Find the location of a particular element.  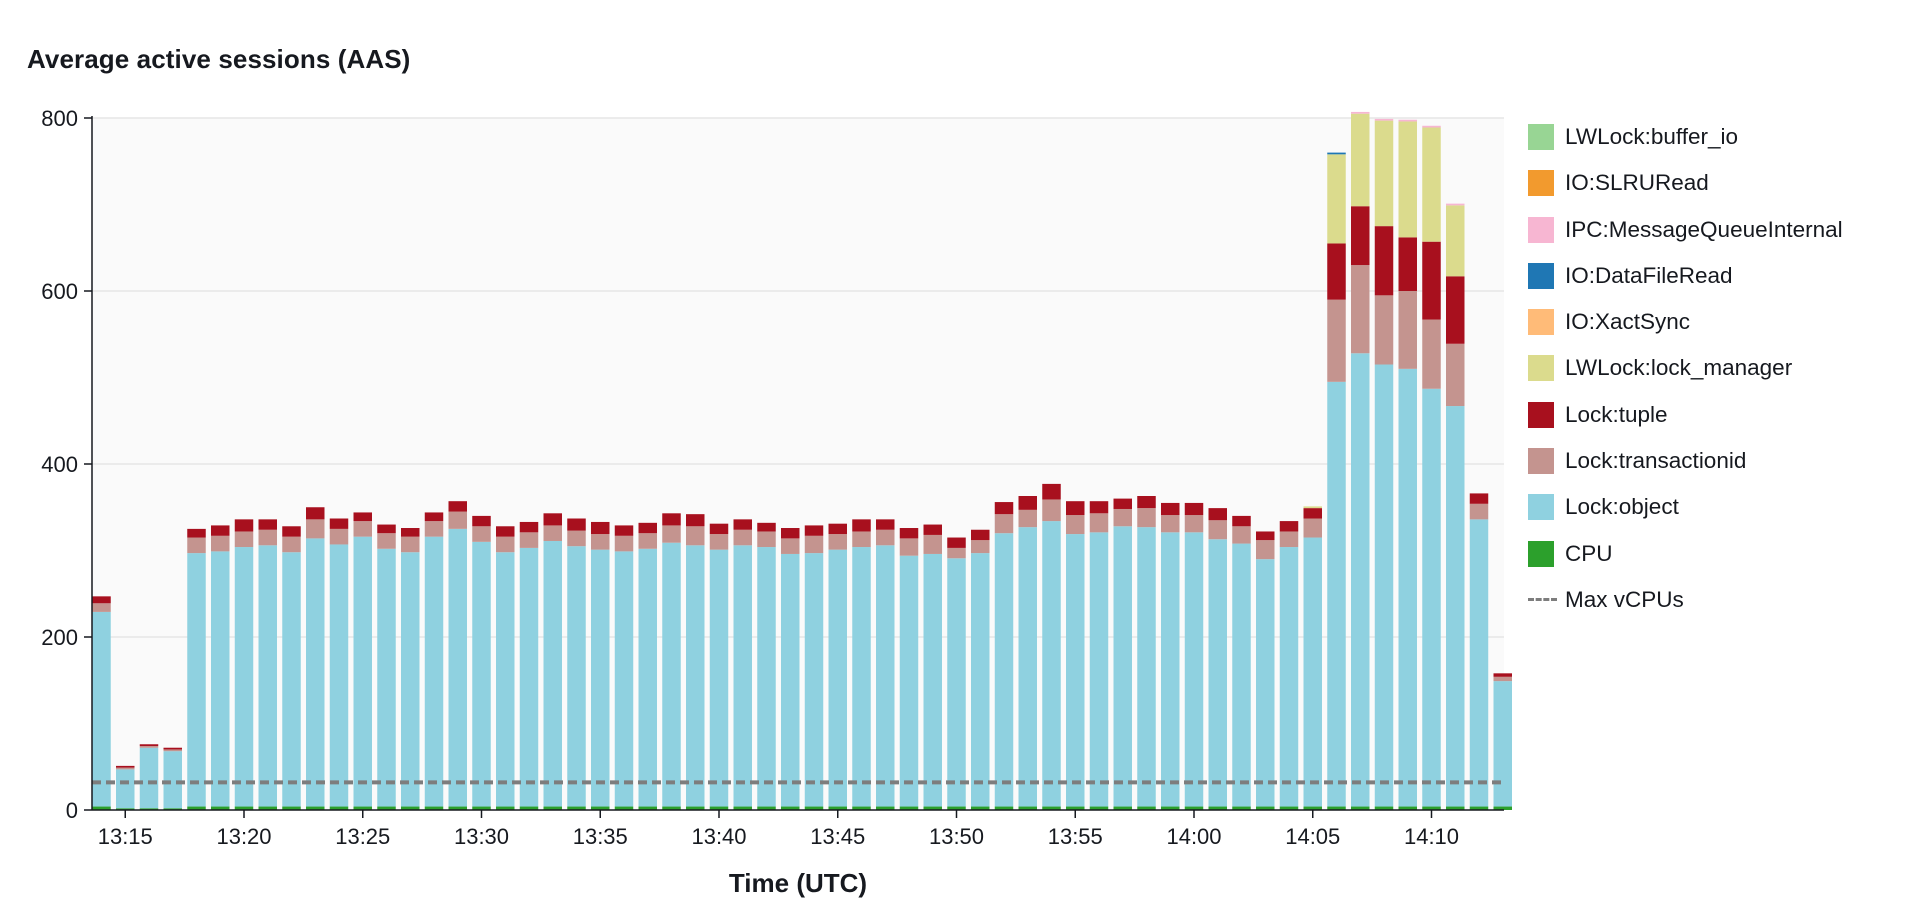

legend-item: Max vCPUs is located at coordinates (1718, 600).